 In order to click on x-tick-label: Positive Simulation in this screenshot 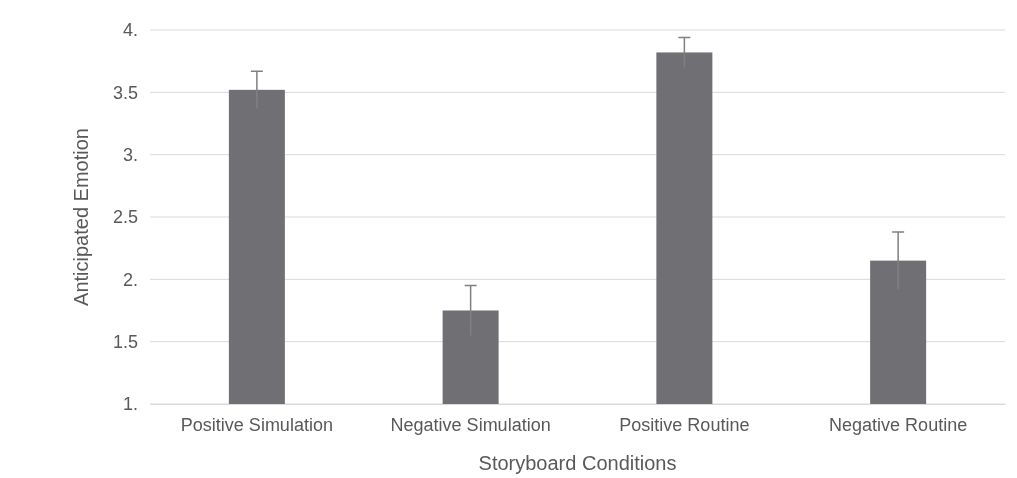, I will do `click(256, 424)`.